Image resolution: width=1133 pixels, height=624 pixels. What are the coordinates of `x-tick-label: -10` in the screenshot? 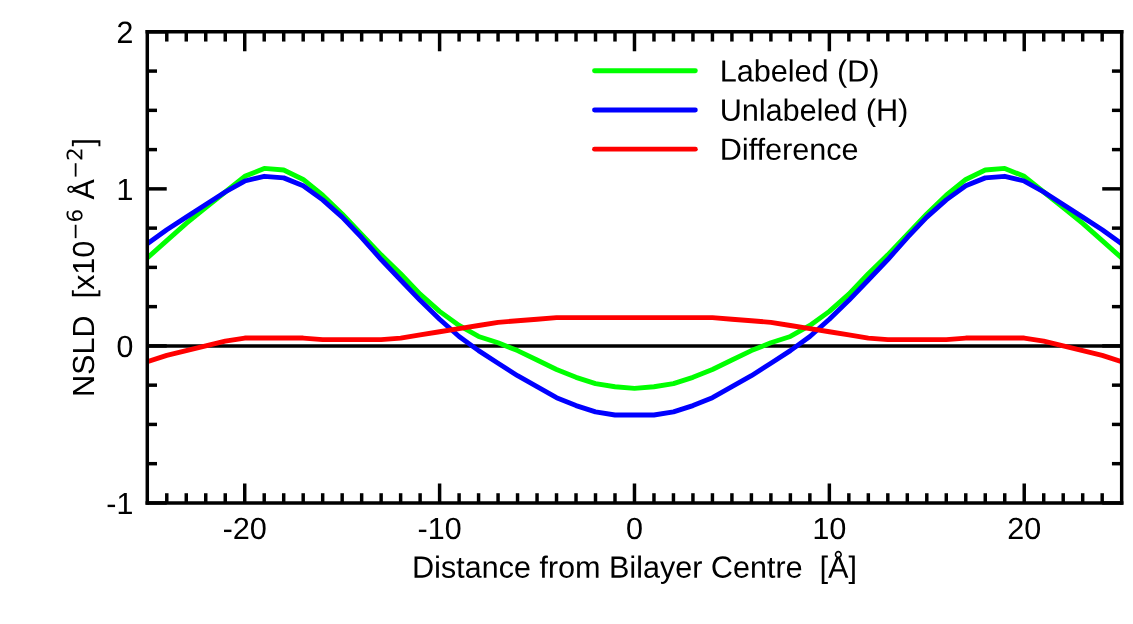 It's located at (439, 528).